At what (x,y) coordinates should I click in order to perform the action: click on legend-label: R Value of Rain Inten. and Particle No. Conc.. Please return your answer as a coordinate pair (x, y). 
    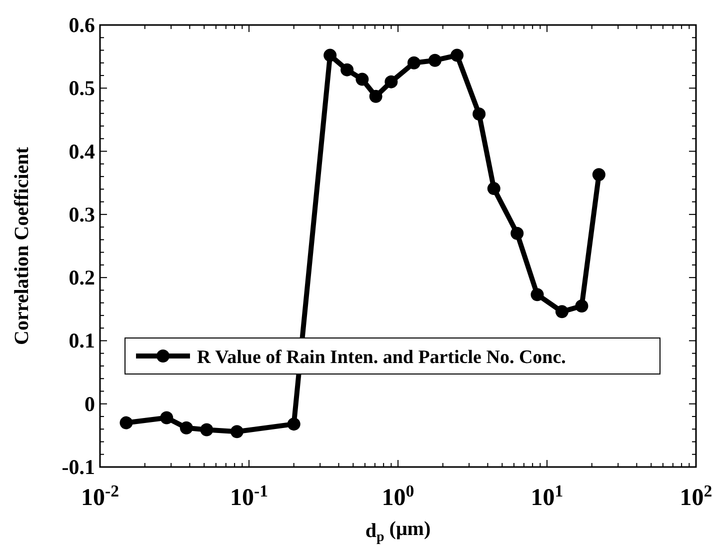
    Looking at the image, I should click on (381, 357).